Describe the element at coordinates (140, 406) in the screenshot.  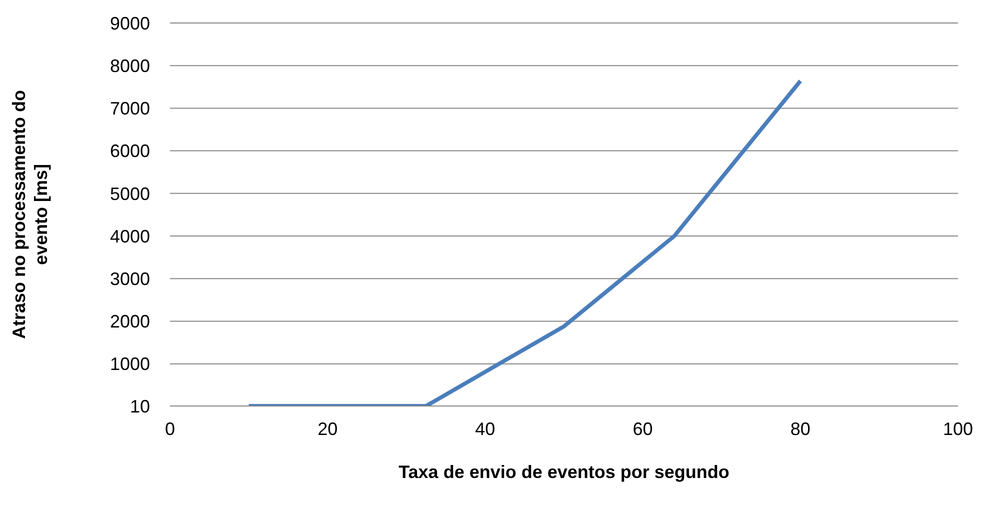
I see `y-tick-label: 10` at that location.